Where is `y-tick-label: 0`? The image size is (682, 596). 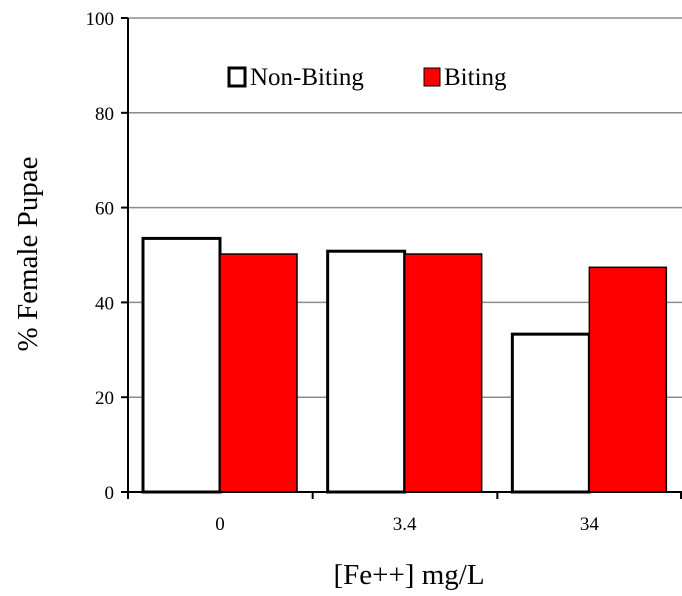 y-tick-label: 0 is located at coordinates (110, 493).